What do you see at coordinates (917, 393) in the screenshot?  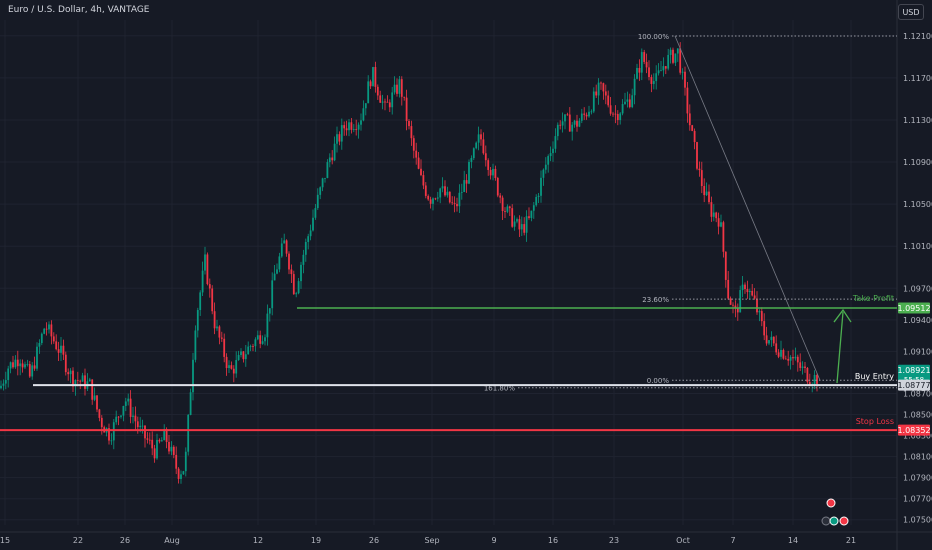 I see `price-tick-label: 1.08700` at bounding box center [917, 393].